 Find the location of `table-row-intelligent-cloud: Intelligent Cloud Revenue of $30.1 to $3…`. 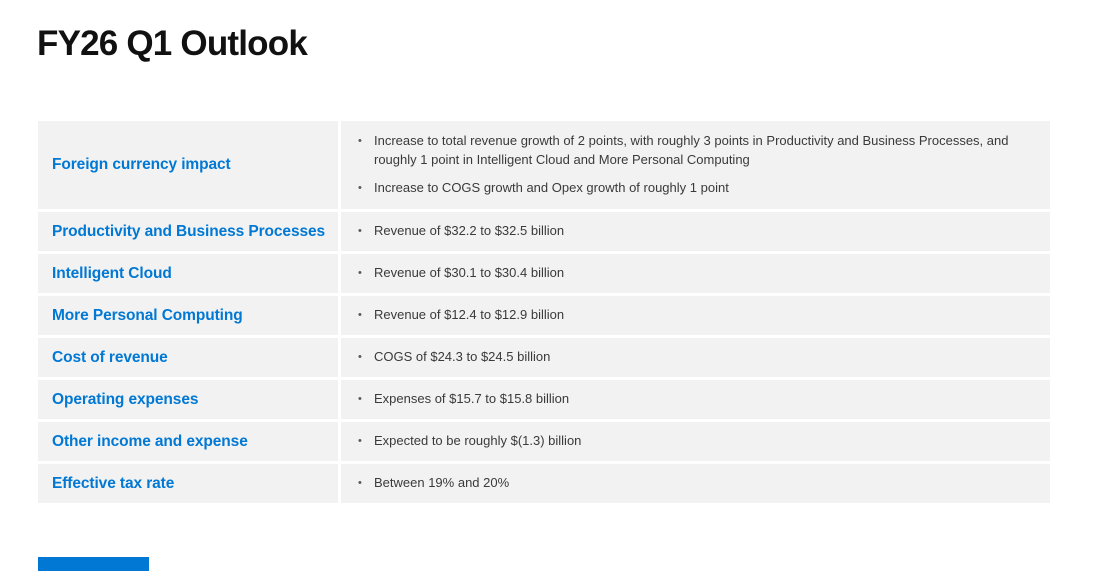

table-row-intelligent-cloud: Intelligent Cloud Revenue of $30.1 to $3… is located at coordinates (544, 273).